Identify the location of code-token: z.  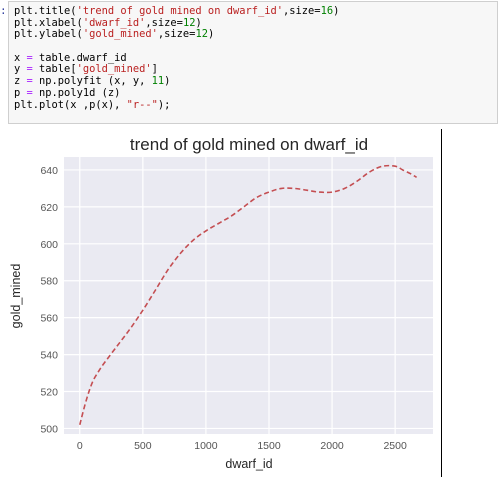
(20, 81).